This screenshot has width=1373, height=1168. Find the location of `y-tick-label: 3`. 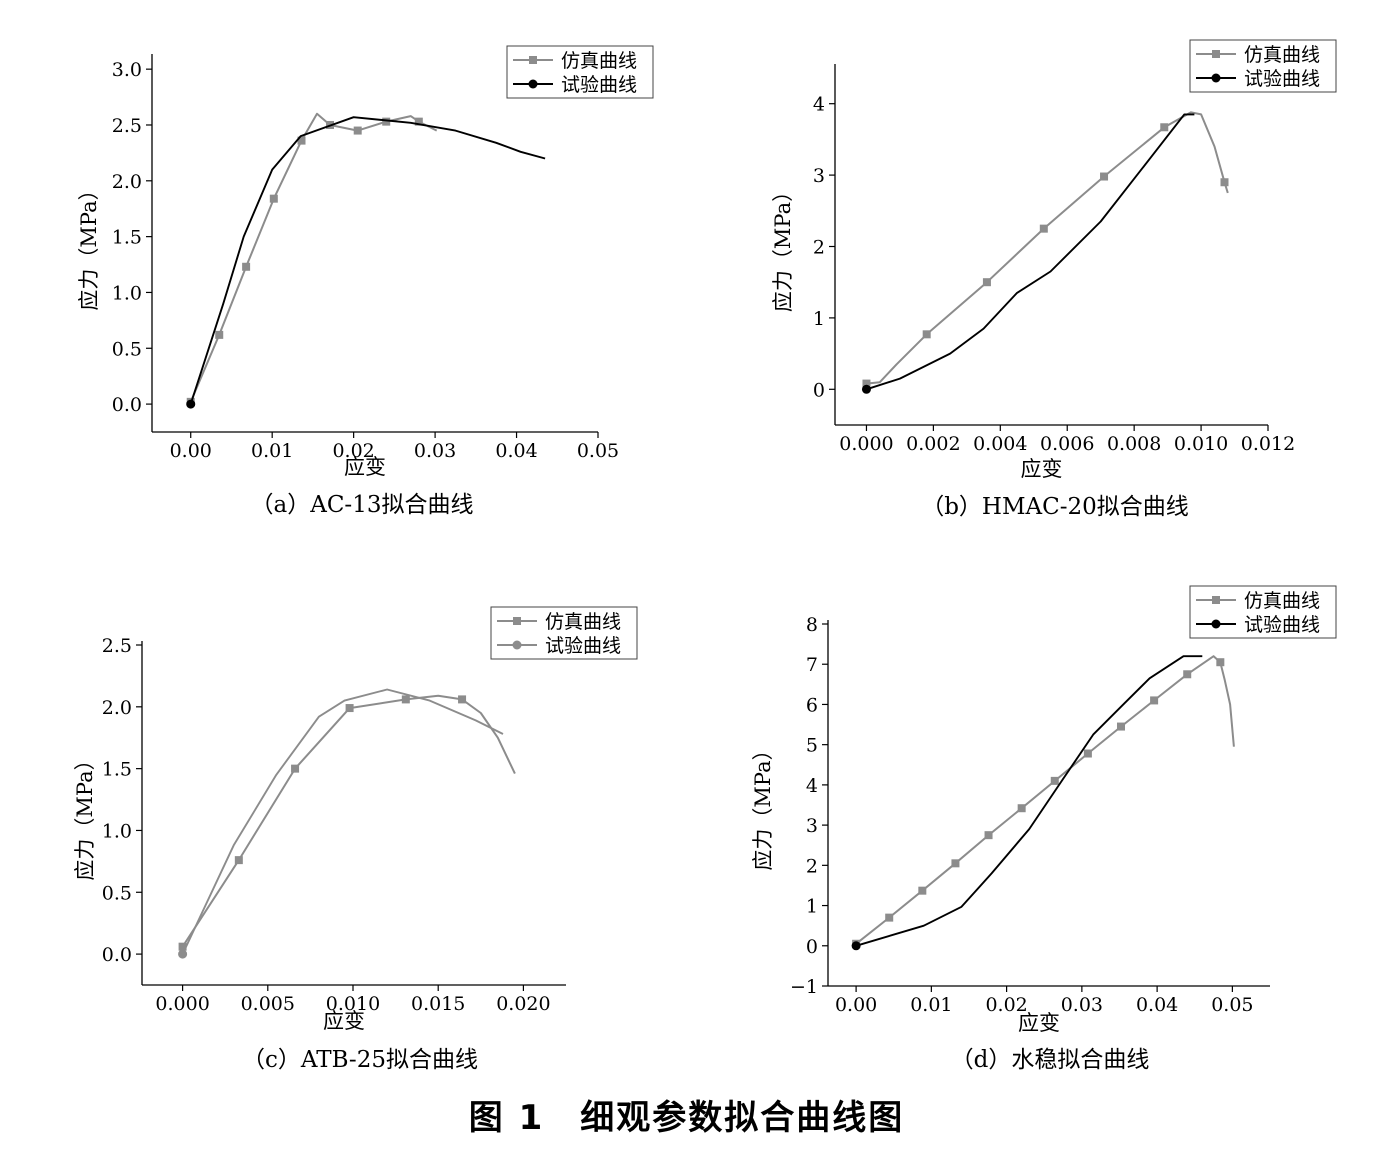

y-tick-label: 3 is located at coordinates (819, 176).